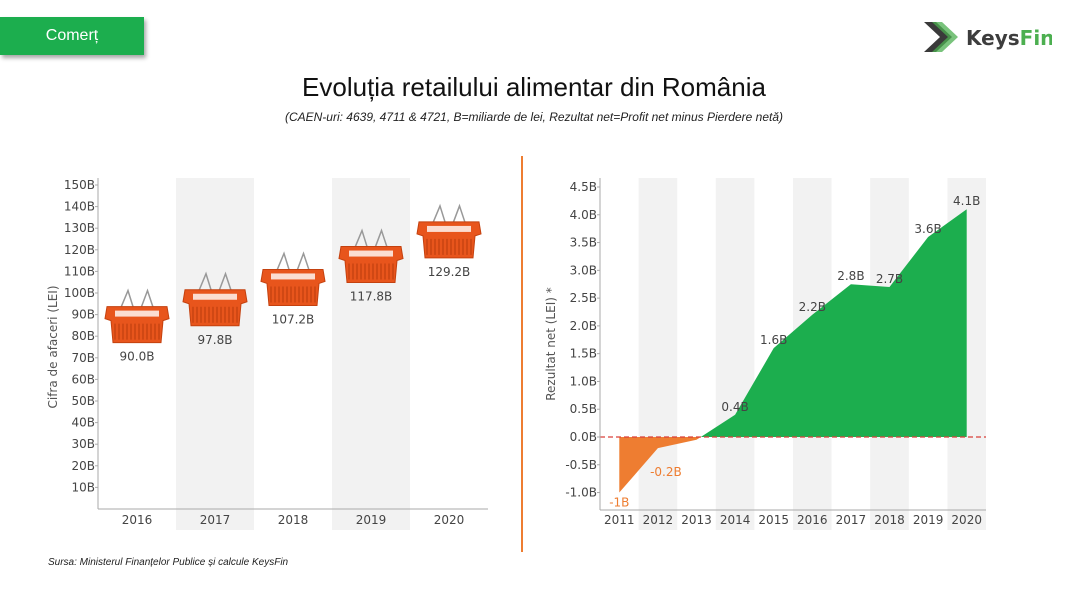 Image resolution: width=1068 pixels, height=600 pixels. Describe the element at coordinates (583, 270) in the screenshot. I see `y-tick-label: 3.0B` at that location.